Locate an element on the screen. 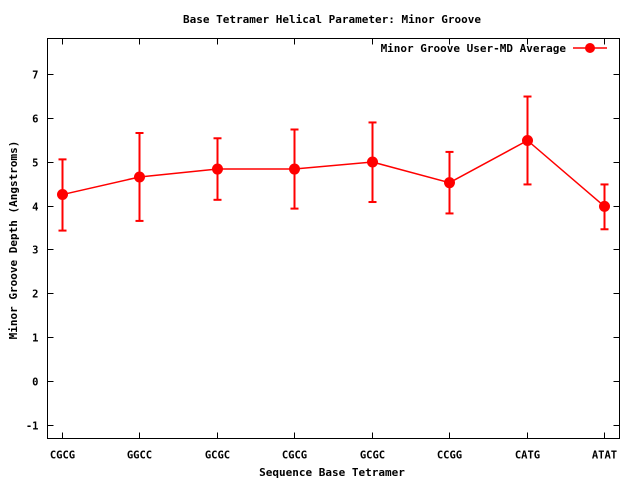  series-line is located at coordinates (333, 173).